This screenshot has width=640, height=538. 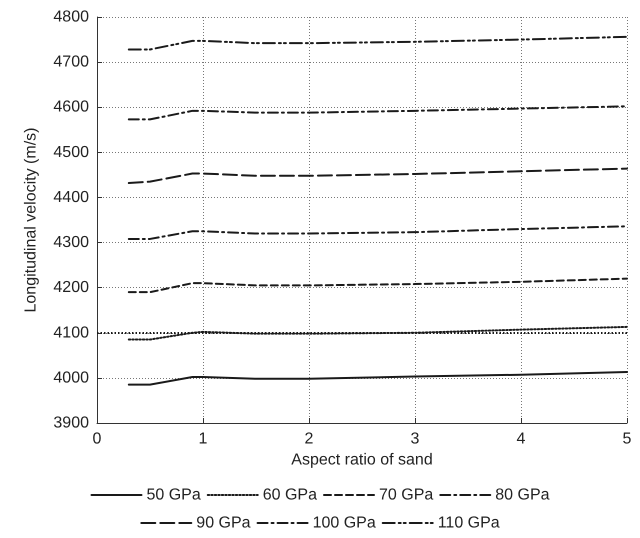 What do you see at coordinates (362, 459) in the screenshot?
I see `x-axis-title: Aspect ratio of sand` at bounding box center [362, 459].